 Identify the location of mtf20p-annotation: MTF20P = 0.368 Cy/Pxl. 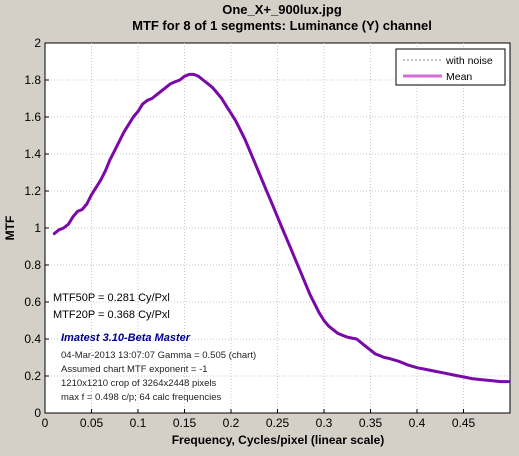
(111, 315).